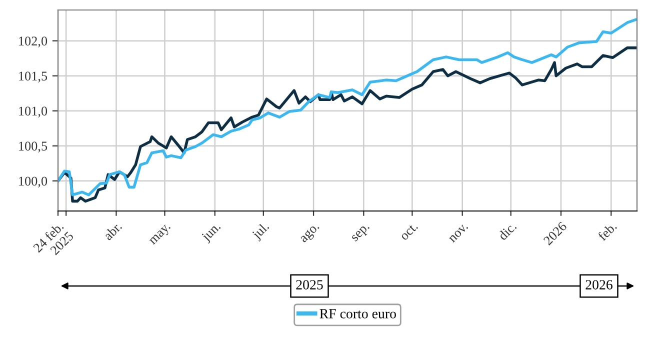  I want to click on text: 2026, so click(599, 285).